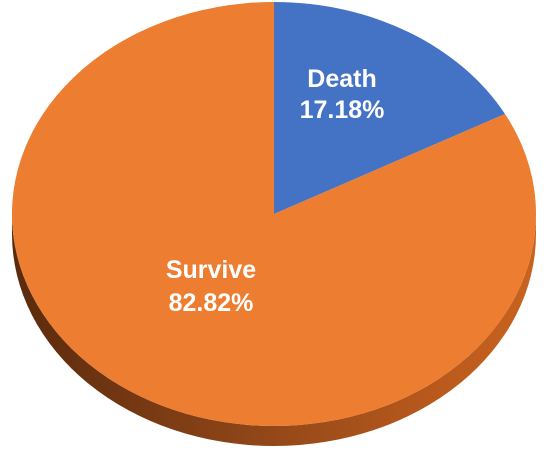  I want to click on survive-label-value: 82.82%, so click(211, 303).